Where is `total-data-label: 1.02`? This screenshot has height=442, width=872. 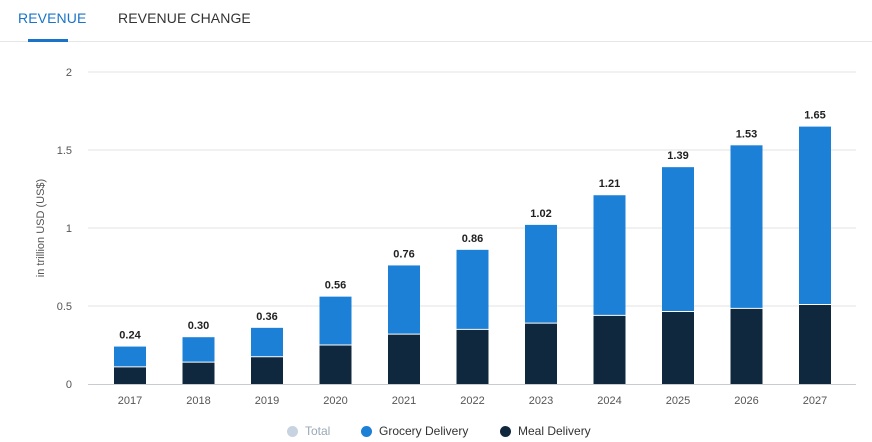 total-data-label: 1.02 is located at coordinates (540, 214).